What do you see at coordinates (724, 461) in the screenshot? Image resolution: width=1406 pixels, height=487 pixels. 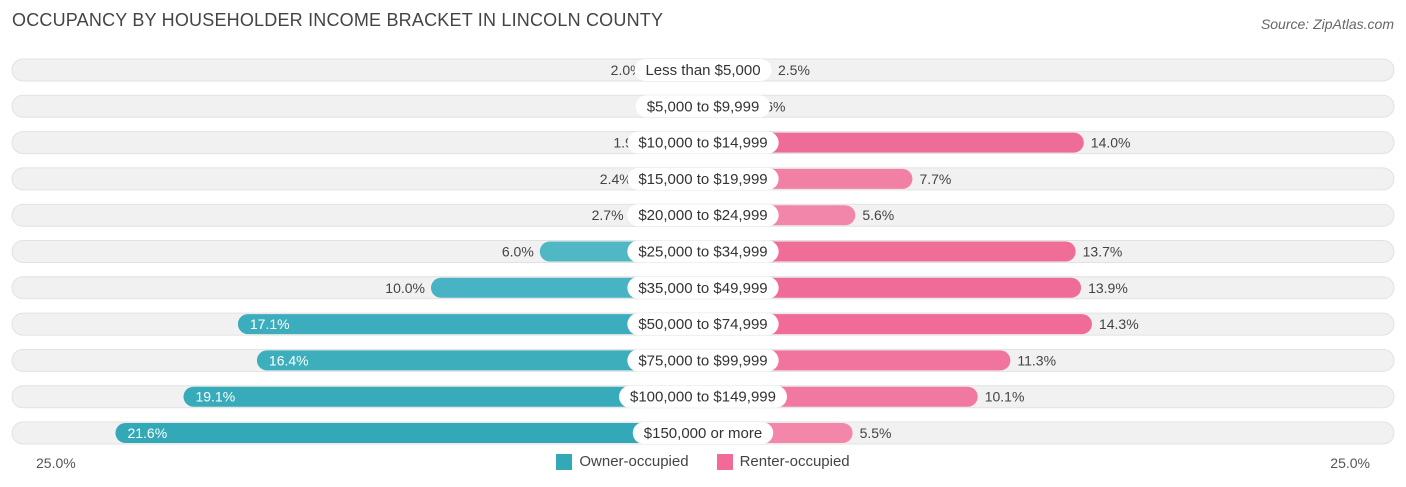 I see `legend-renter-swatch` at bounding box center [724, 461].